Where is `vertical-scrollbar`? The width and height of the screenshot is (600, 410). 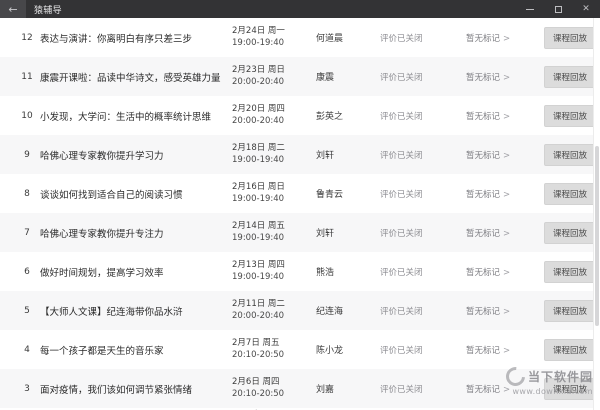 vertical-scrollbar is located at coordinates (596, 214).